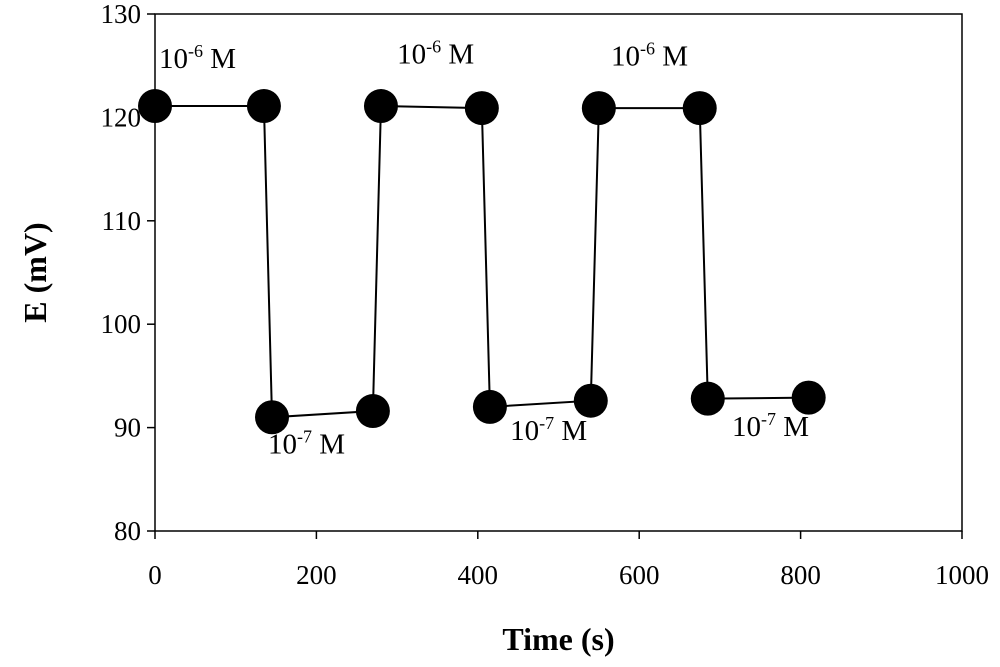  Describe the element at coordinates (127, 428) in the screenshot. I see `y-tick-label: 90` at that location.